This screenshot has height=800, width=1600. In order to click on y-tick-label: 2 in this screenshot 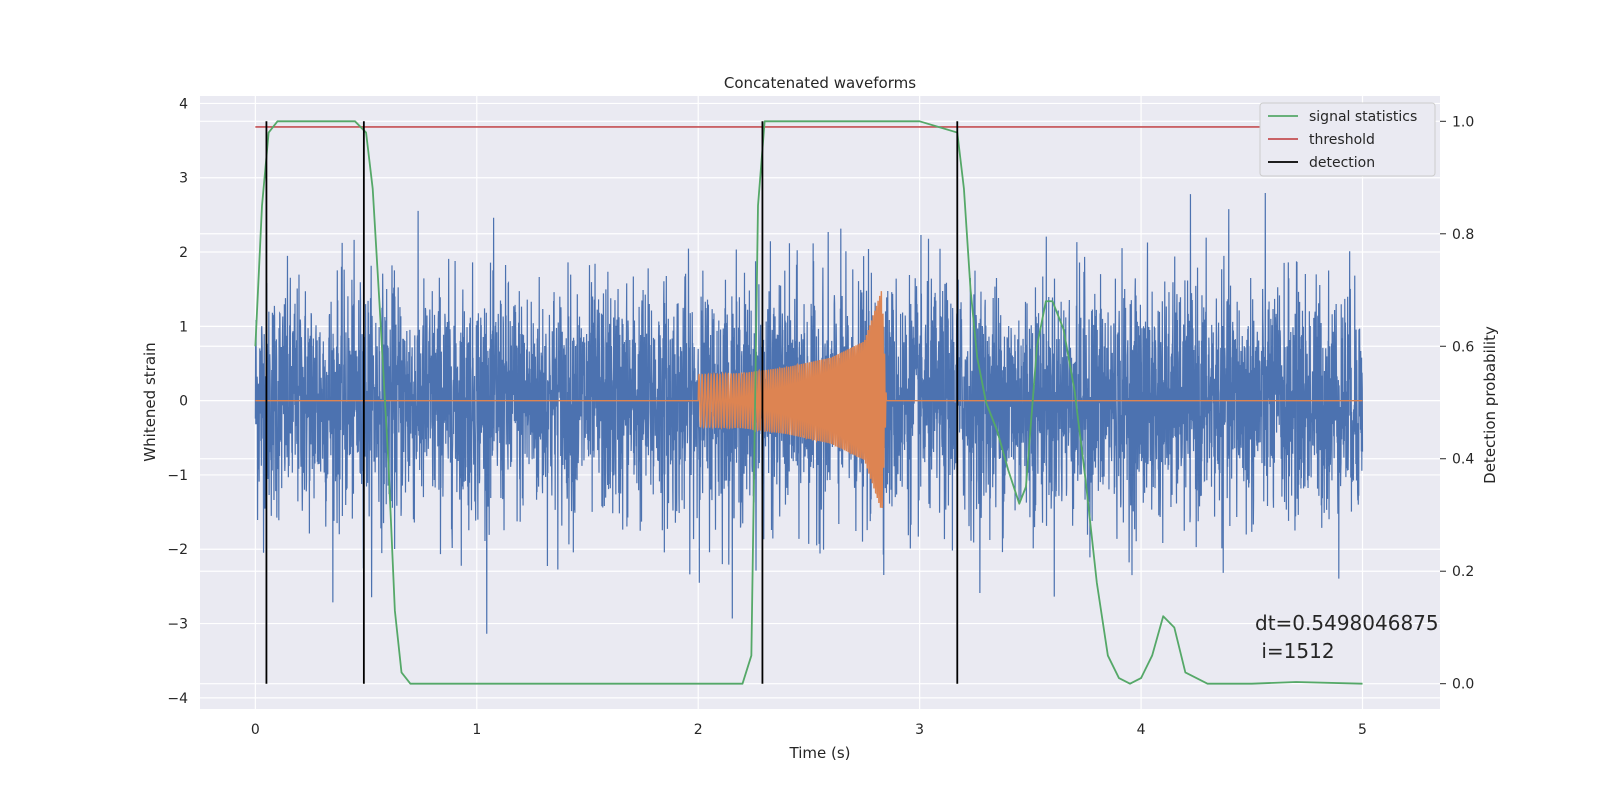, I will do `click(183, 253)`.